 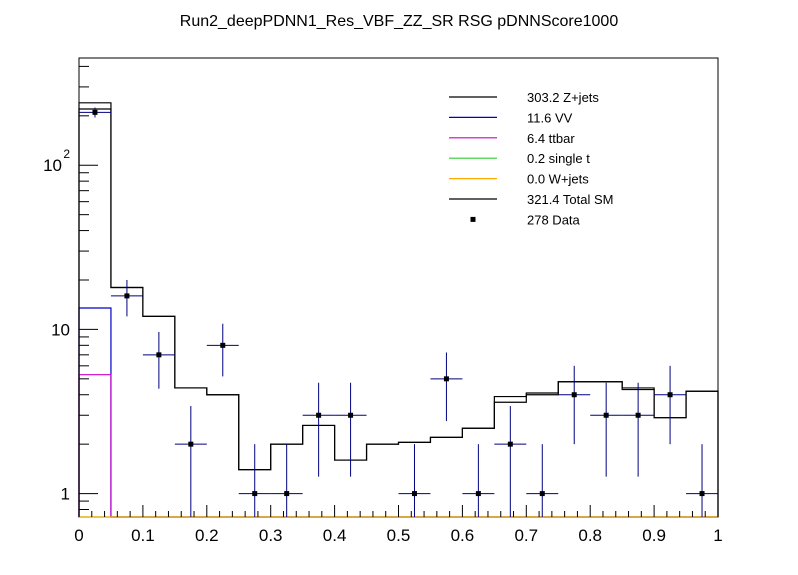 I want to click on x-tick-label: 0.4, so click(x=335, y=535).